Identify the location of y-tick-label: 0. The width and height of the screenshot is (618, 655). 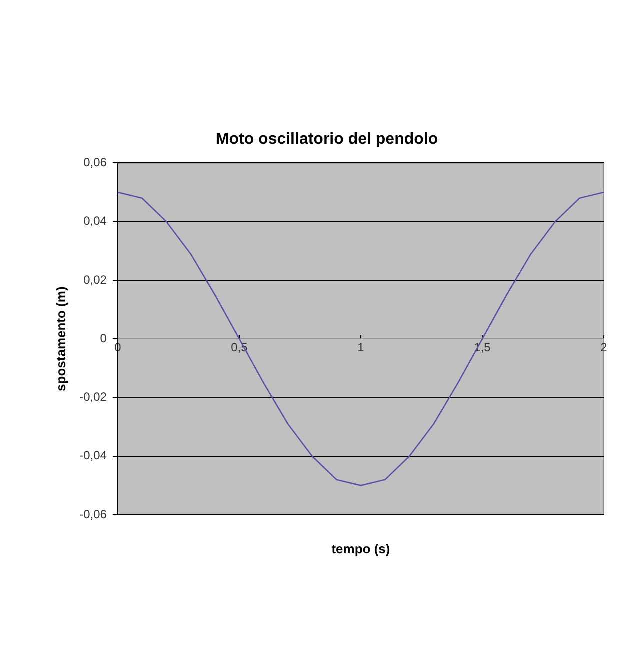
(104, 338).